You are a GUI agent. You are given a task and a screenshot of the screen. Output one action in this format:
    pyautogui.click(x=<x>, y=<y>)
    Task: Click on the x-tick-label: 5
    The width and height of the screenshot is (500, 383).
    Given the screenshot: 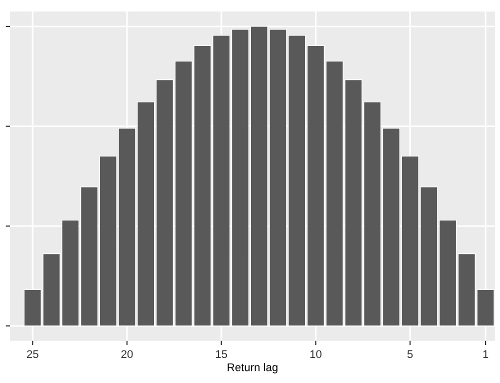 What is the action you would take?
    pyautogui.click(x=410, y=354)
    